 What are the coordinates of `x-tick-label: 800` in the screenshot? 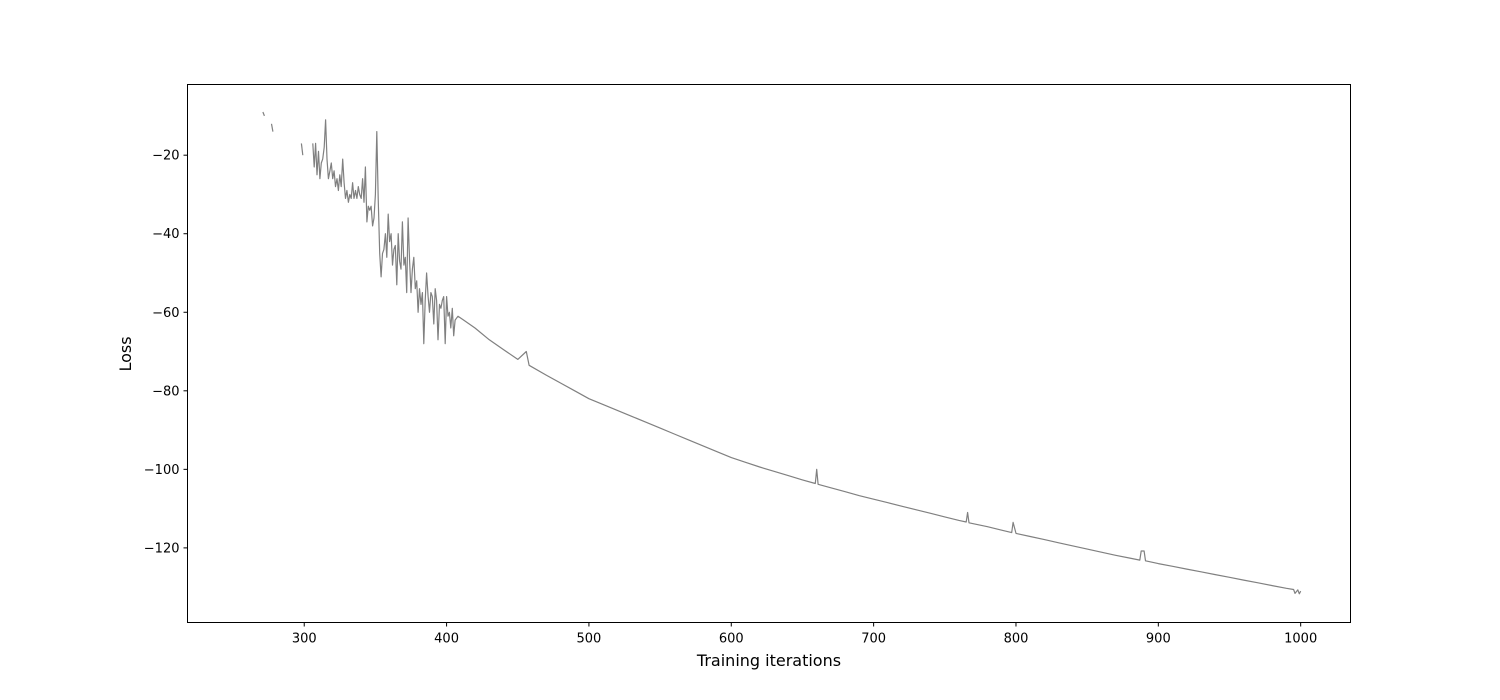 It's located at (1016, 639).